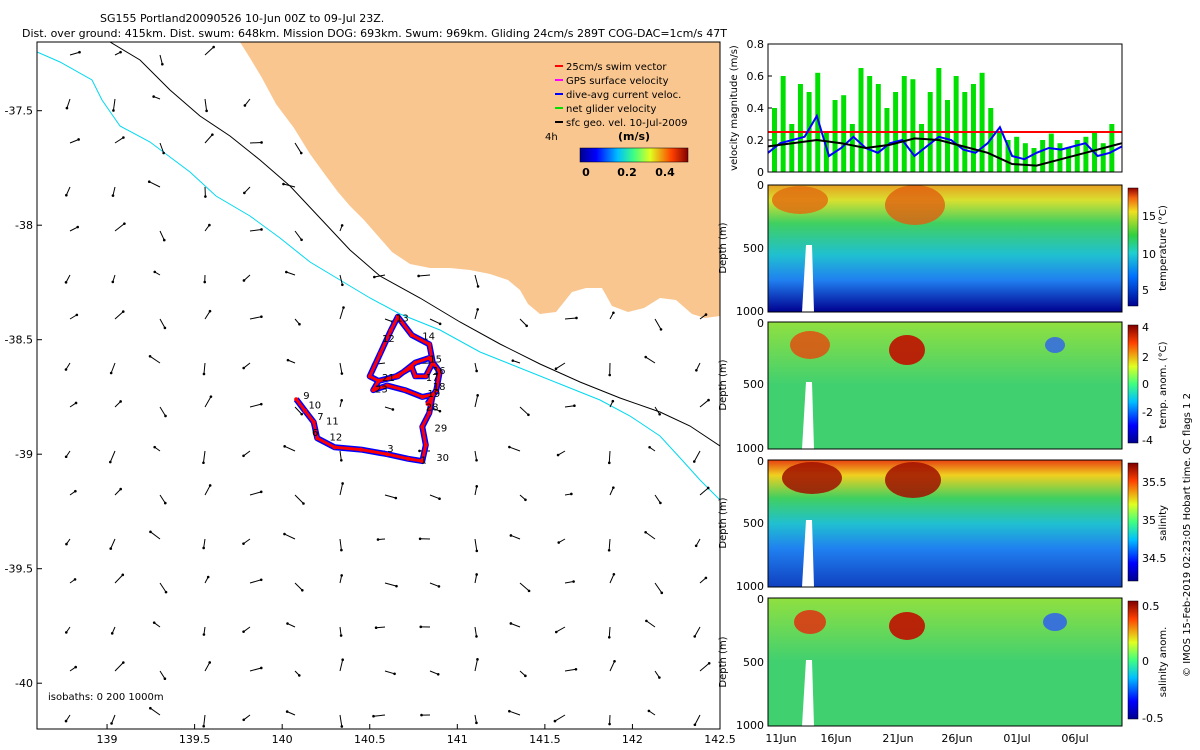  I want to click on date-tick-16jun: 16Jun, so click(835, 738).